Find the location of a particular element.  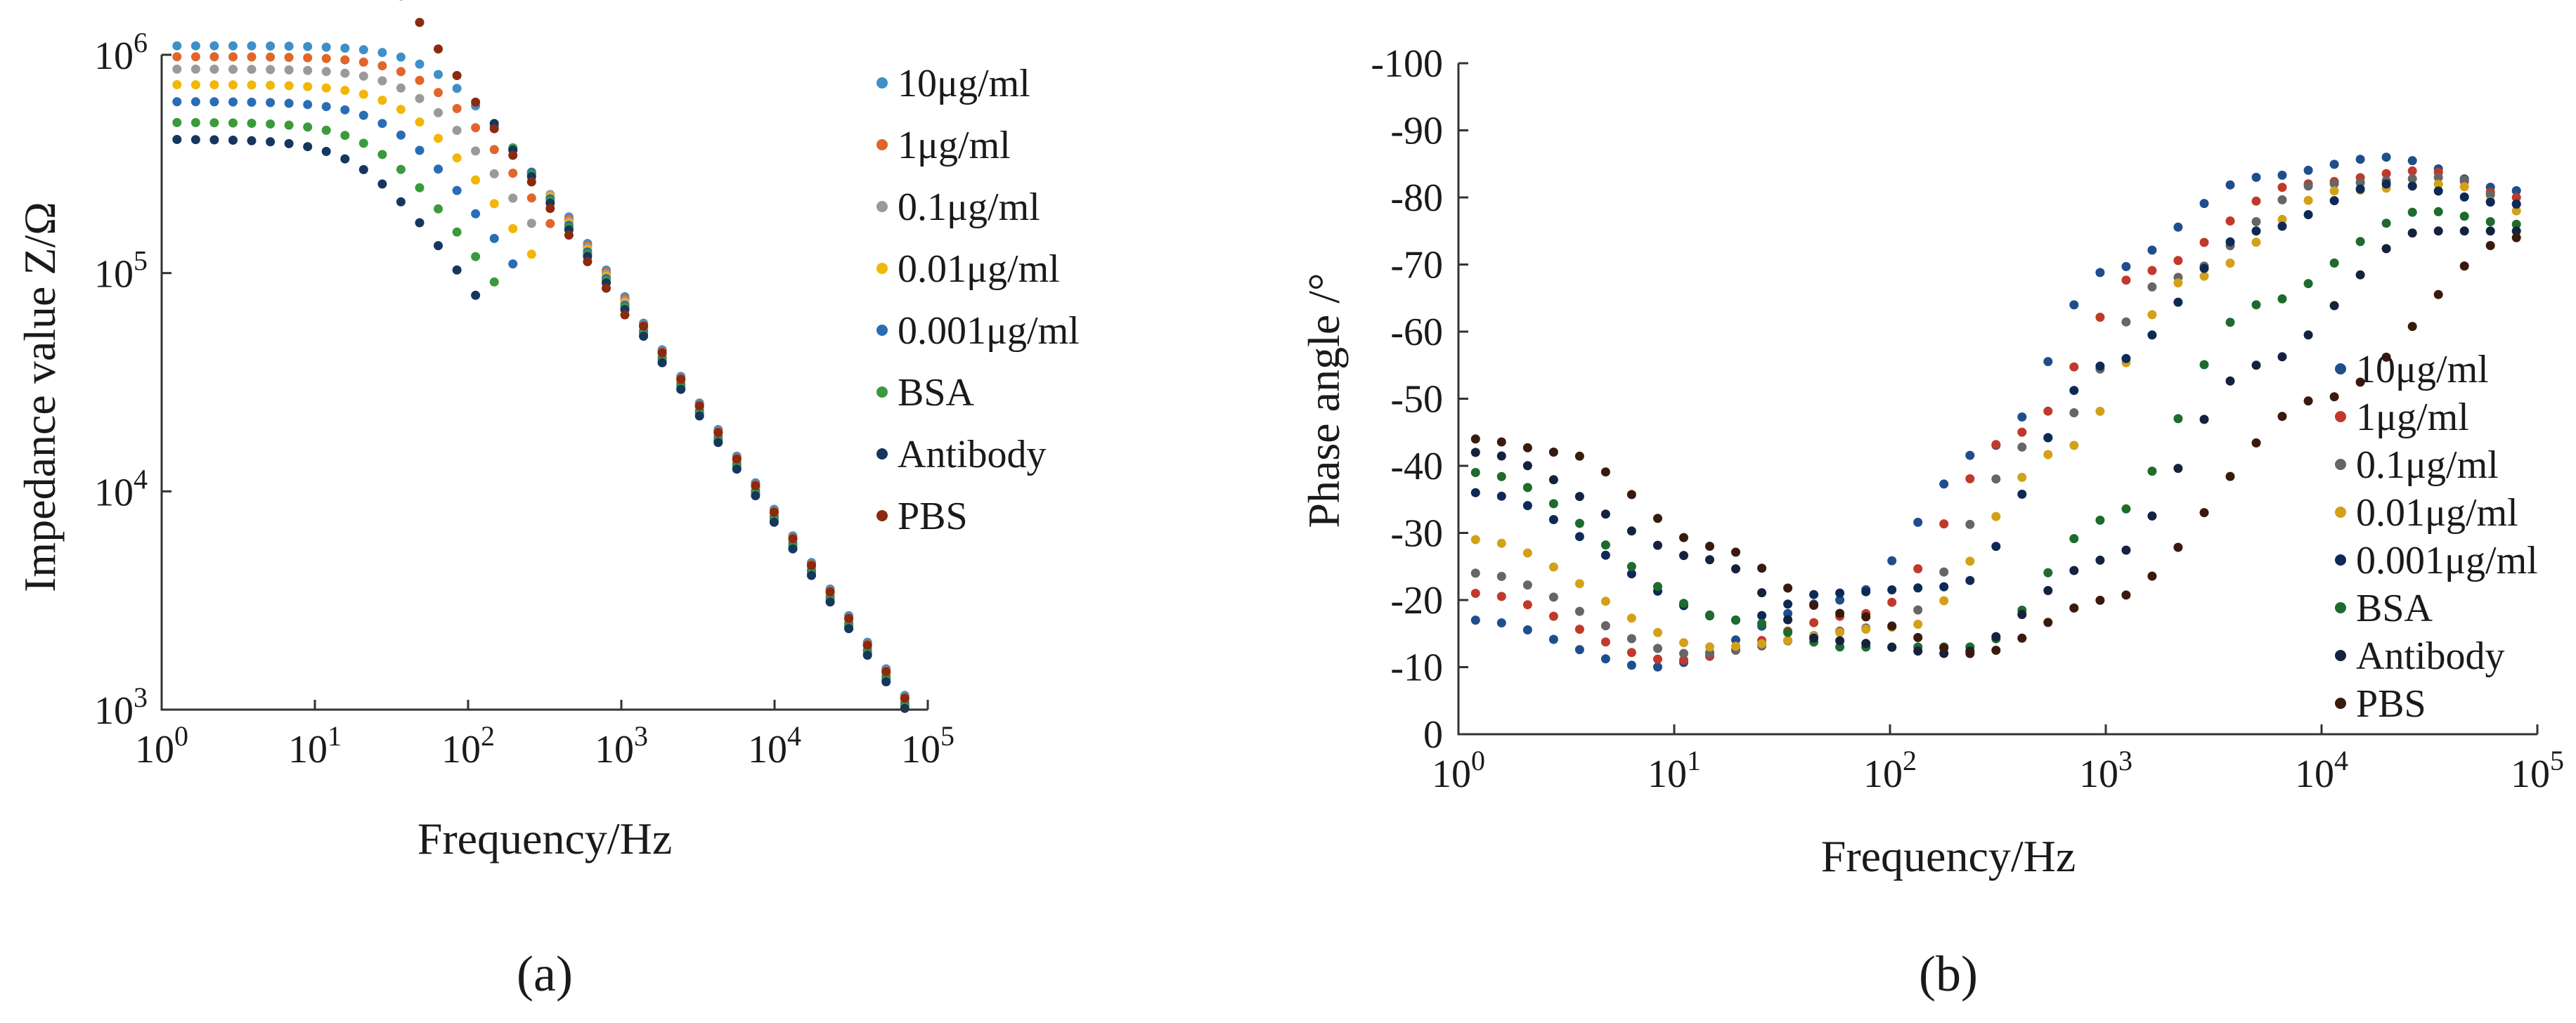

panel-a-y-tick-label: 10³ is located at coordinates (121, 707).